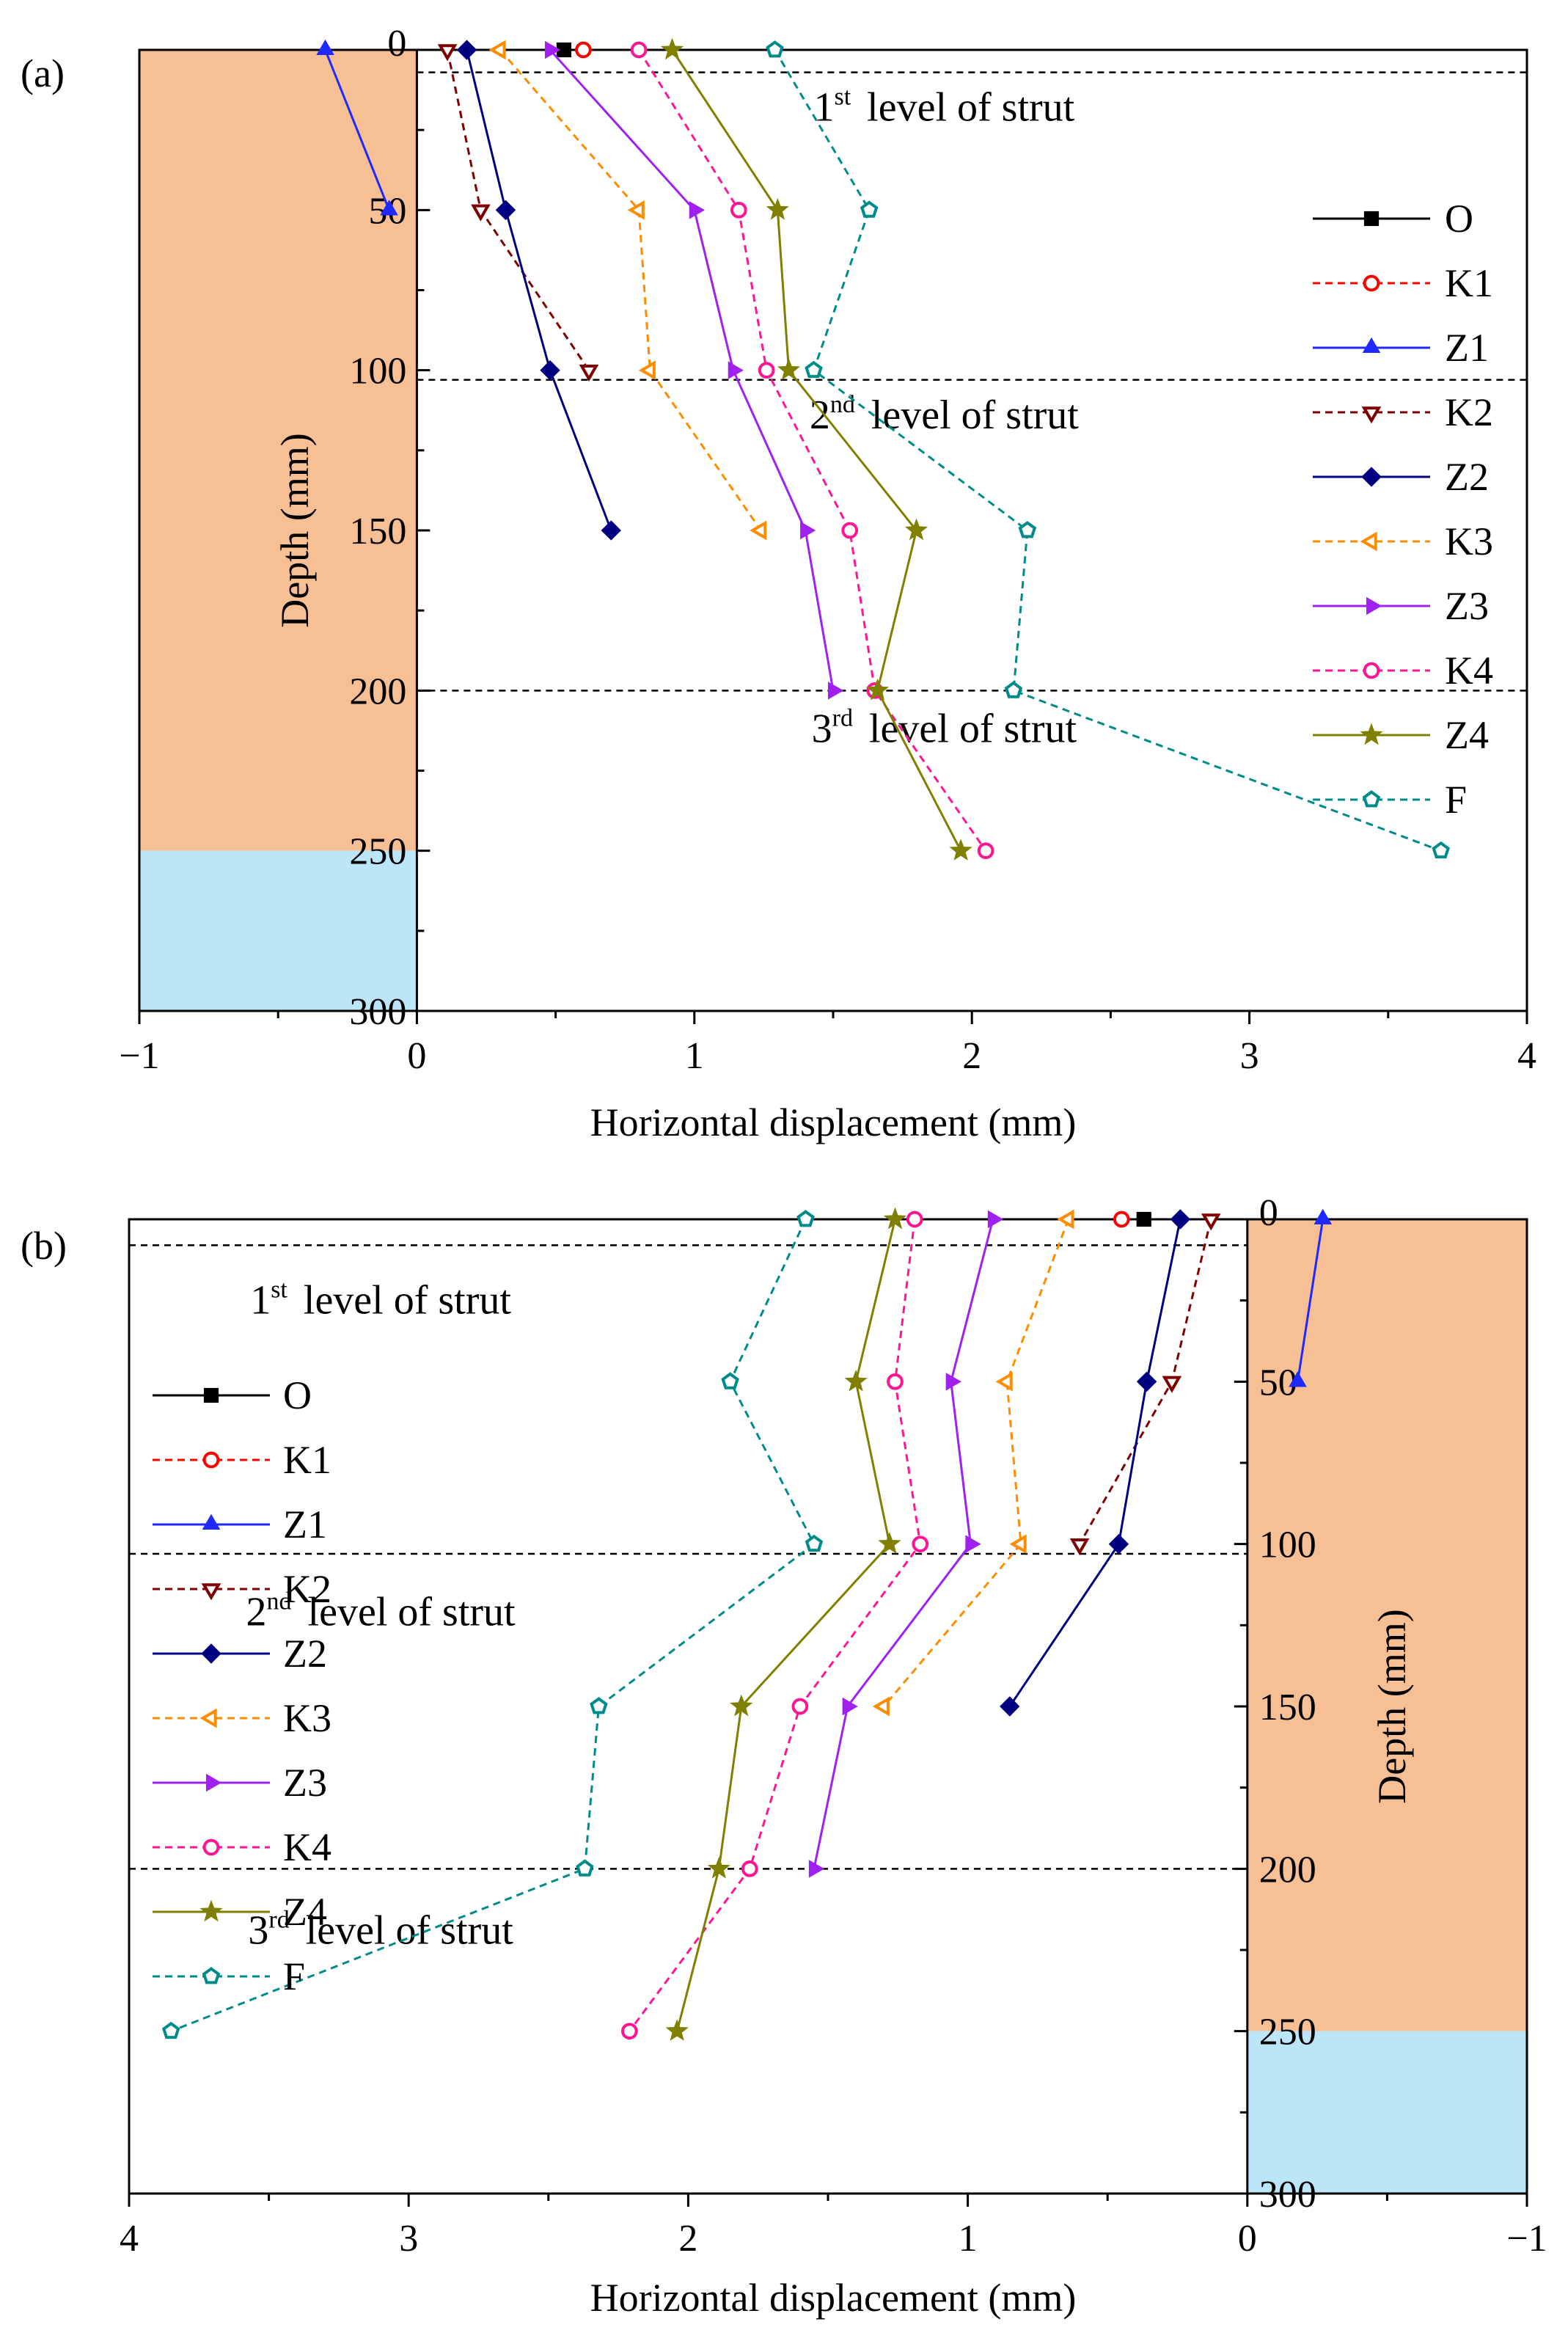 The height and width of the screenshot is (2352, 1568). I want to click on y-tick-label: 250, so click(1287, 2033).